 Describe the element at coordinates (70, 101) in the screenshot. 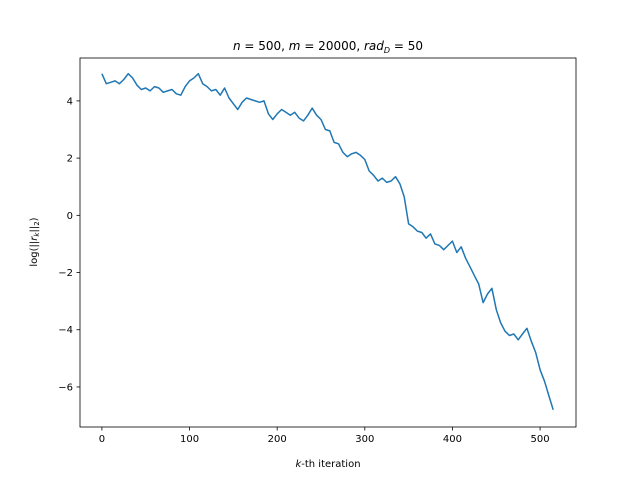

I see `y-tick-label: 4` at that location.